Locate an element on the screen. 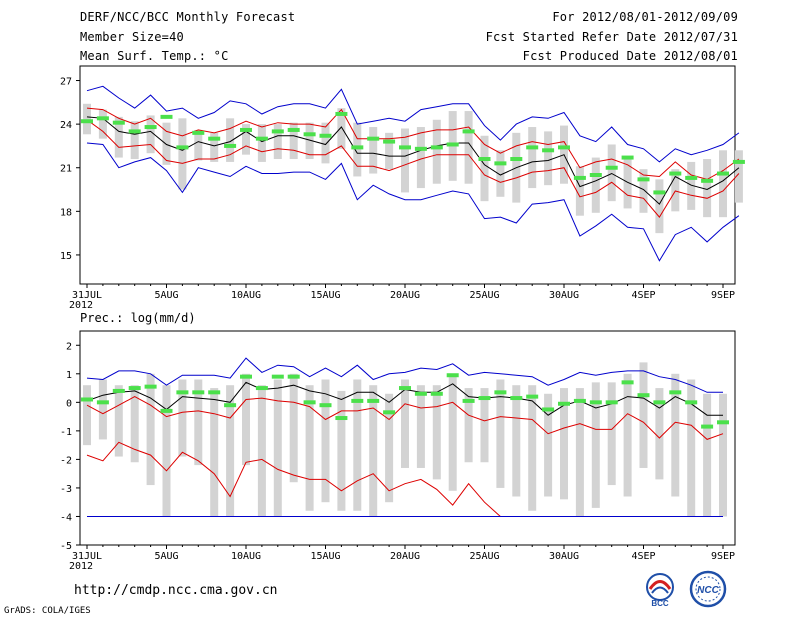 The image size is (800, 618). x-tick-label: 30AUG is located at coordinates (564, 295).